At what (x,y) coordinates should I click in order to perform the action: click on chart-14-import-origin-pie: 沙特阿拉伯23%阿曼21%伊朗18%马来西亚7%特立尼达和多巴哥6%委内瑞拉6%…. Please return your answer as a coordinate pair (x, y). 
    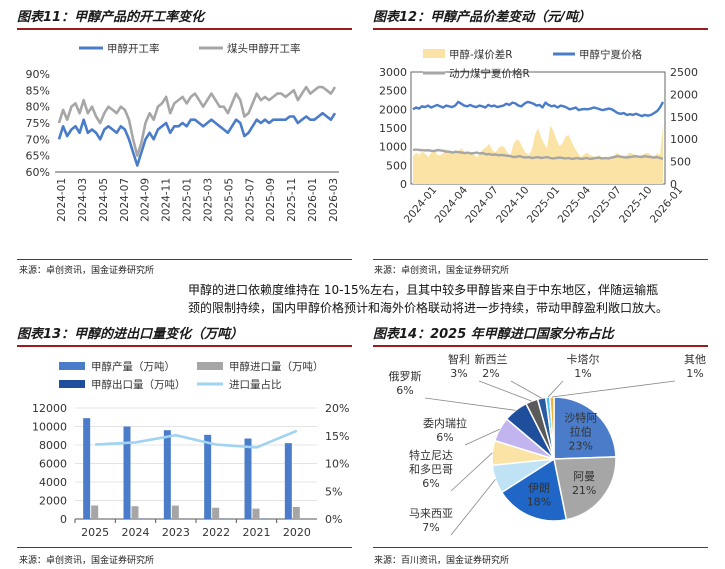
    Looking at the image, I should click on (547, 444).